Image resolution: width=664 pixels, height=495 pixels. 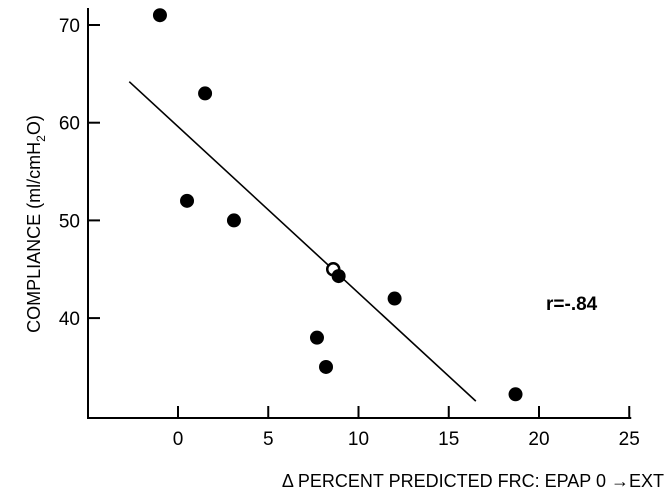 I want to click on x-axis-title-arrow: →, so click(x=620, y=481).